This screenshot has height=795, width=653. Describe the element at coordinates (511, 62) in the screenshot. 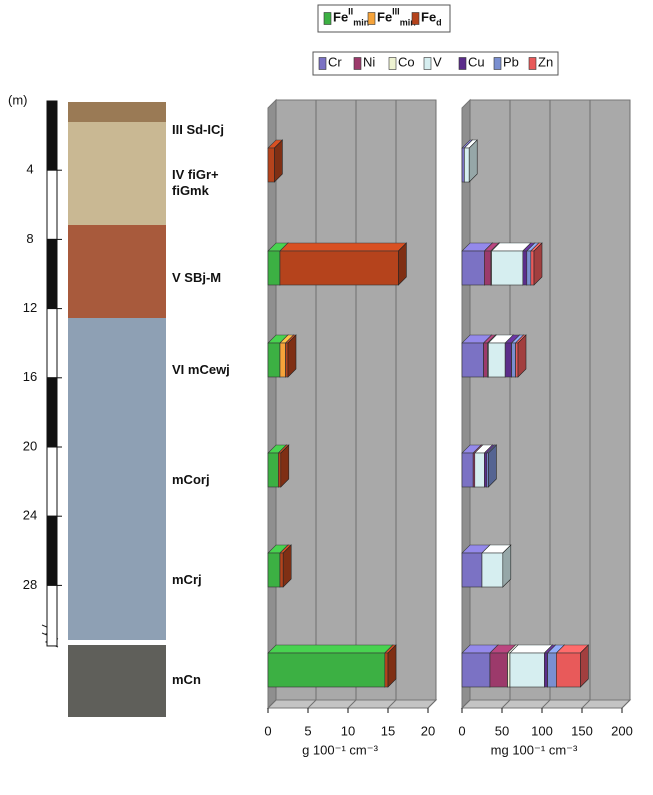

I see `legend-label: Pb` at that location.